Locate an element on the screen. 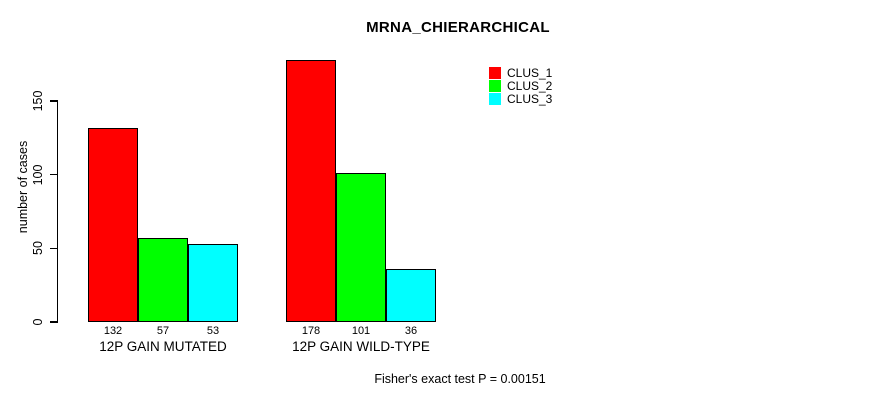  bar-clus_2-group2 is located at coordinates (361, 247).